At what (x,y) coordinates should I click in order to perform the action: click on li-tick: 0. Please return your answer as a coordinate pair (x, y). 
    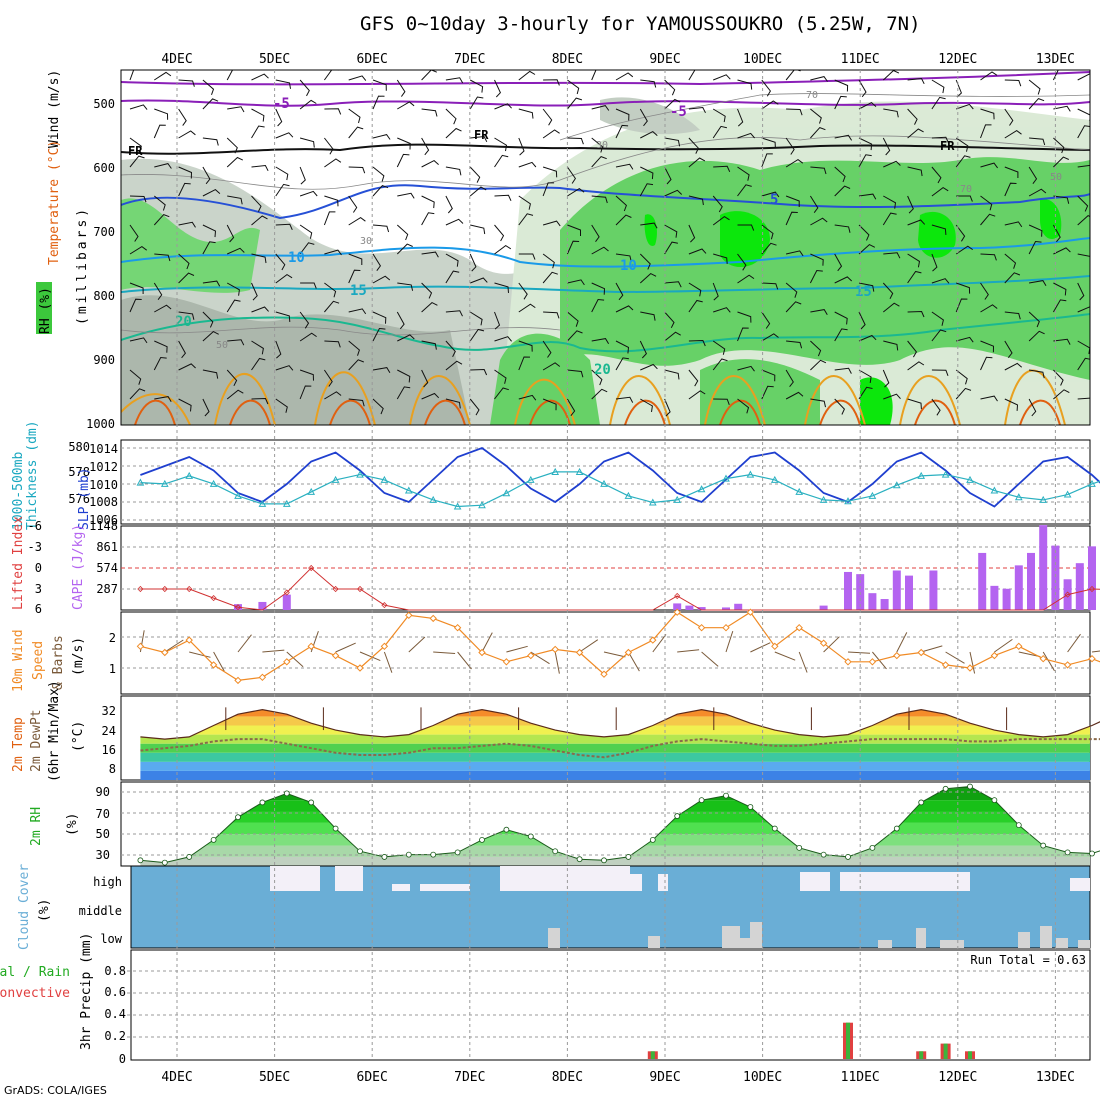
    Looking at the image, I should click on (38, 568).